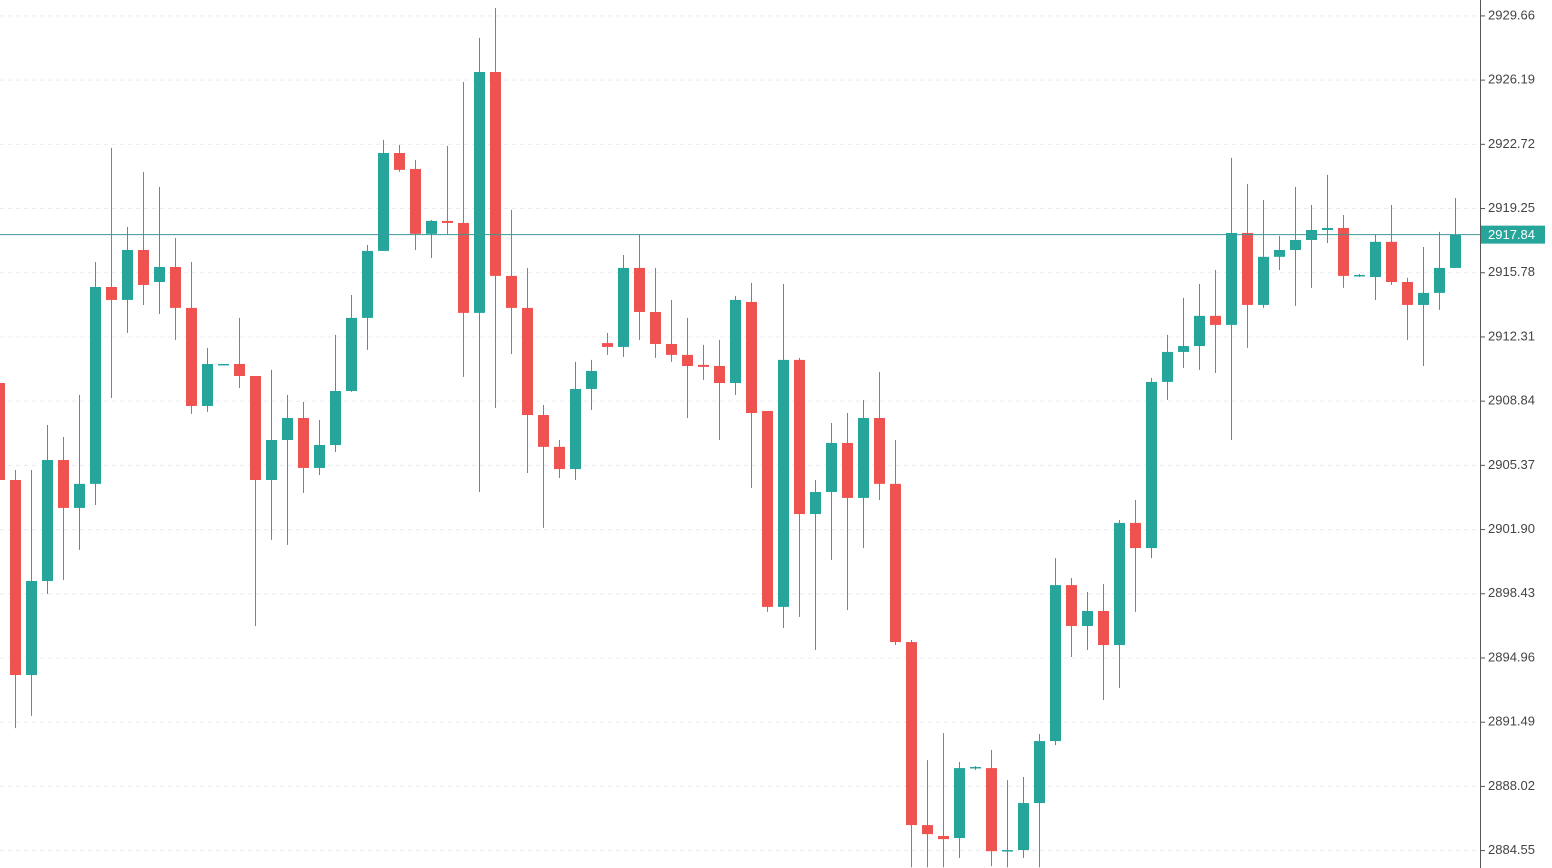 The height and width of the screenshot is (868, 1552). What do you see at coordinates (1511, 656) in the screenshot?
I see `y-tick-label: 2894.96` at bounding box center [1511, 656].